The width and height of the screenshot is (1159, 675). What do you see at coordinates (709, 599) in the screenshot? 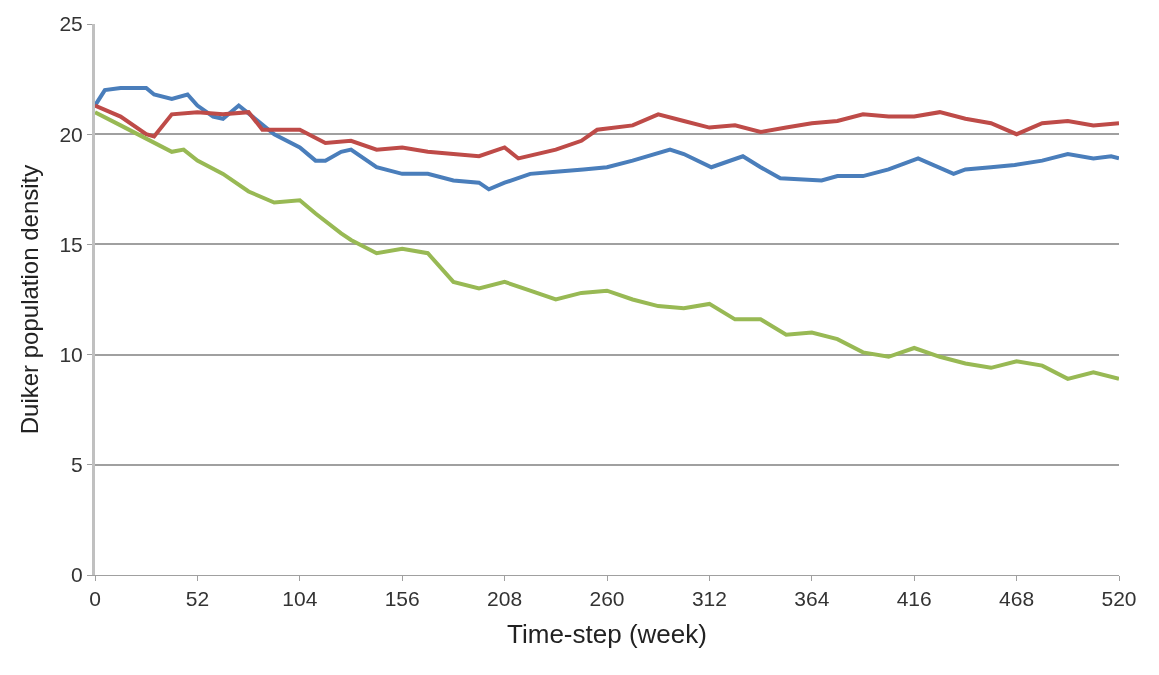
I see `x-tick-label: 312` at bounding box center [709, 599].